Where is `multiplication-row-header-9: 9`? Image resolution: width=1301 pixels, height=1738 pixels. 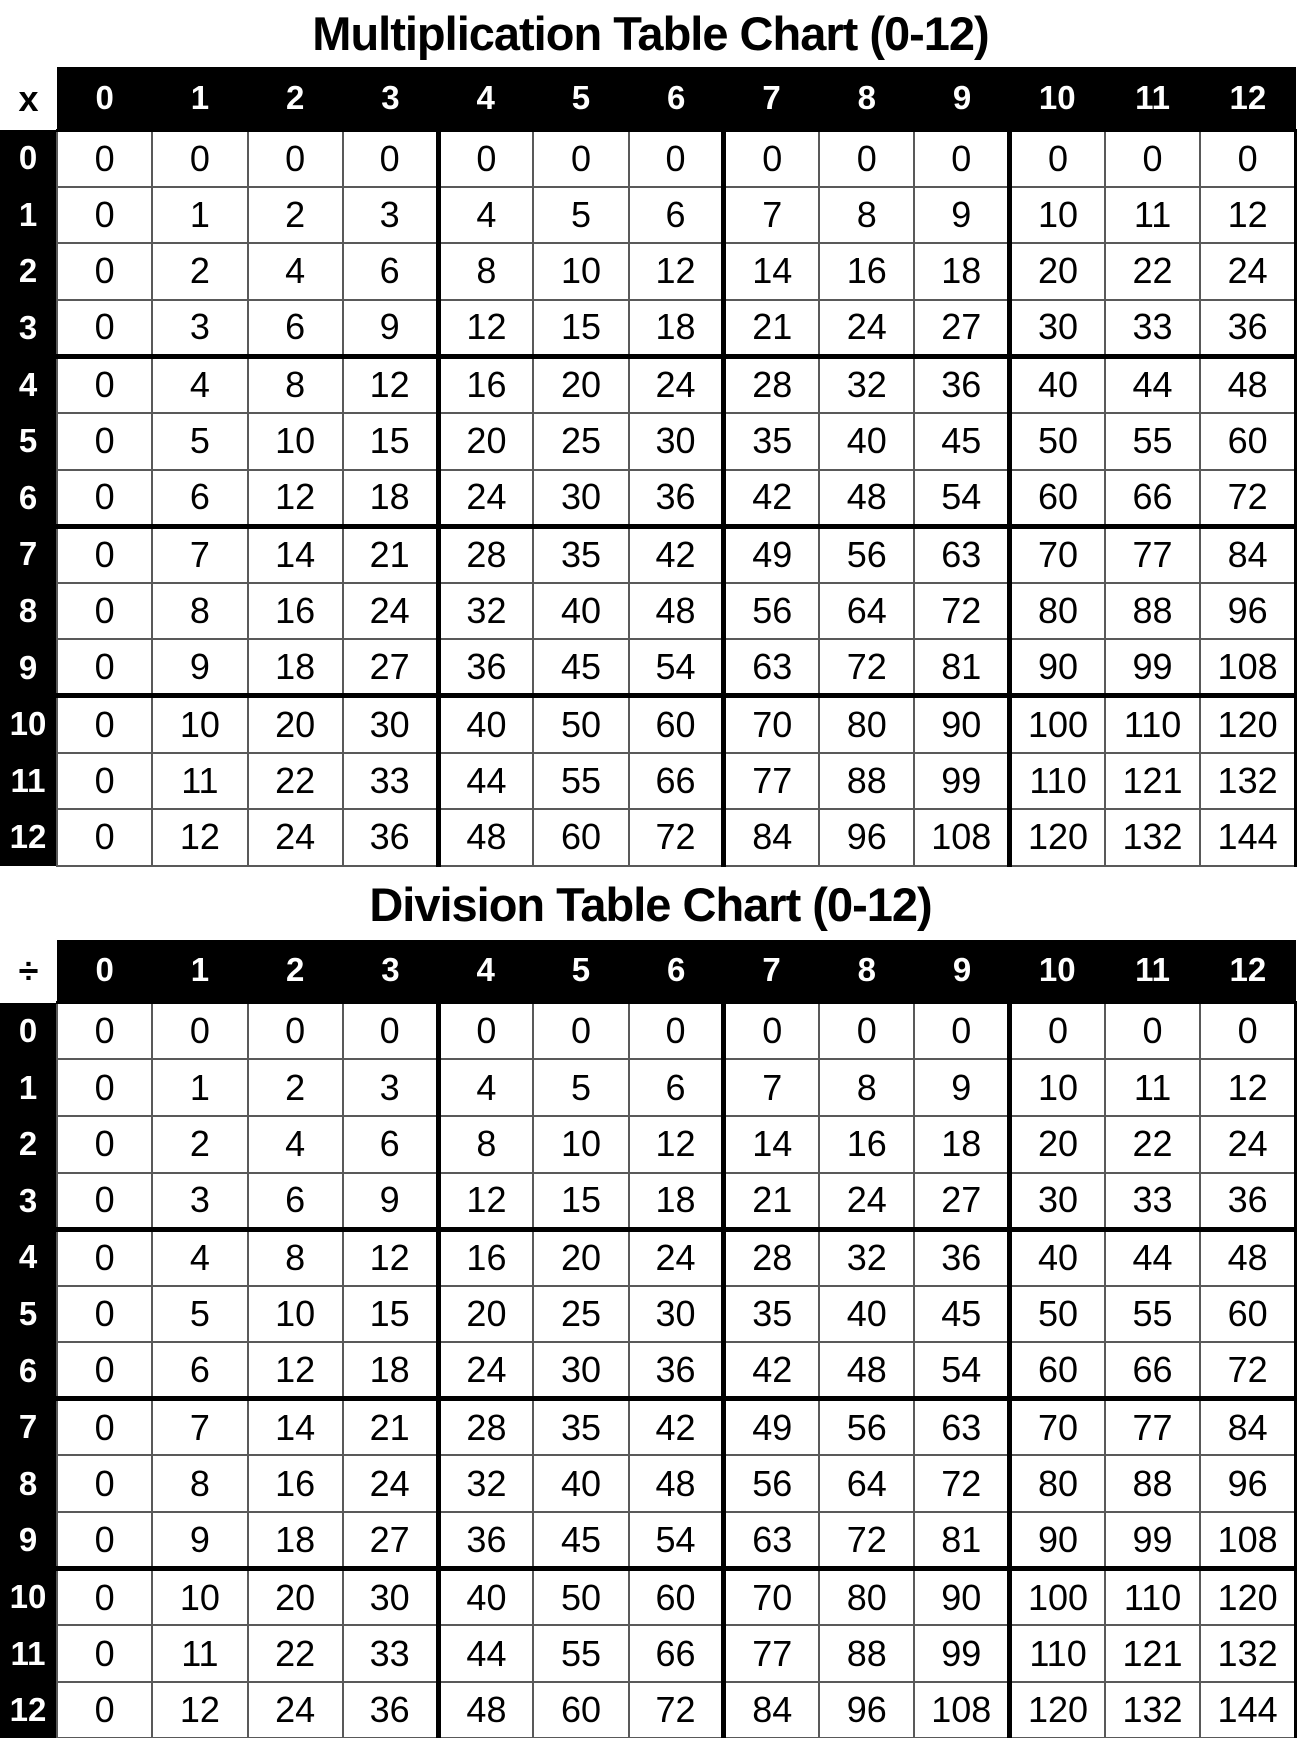 multiplication-row-header-9: 9 is located at coordinates (28, 667).